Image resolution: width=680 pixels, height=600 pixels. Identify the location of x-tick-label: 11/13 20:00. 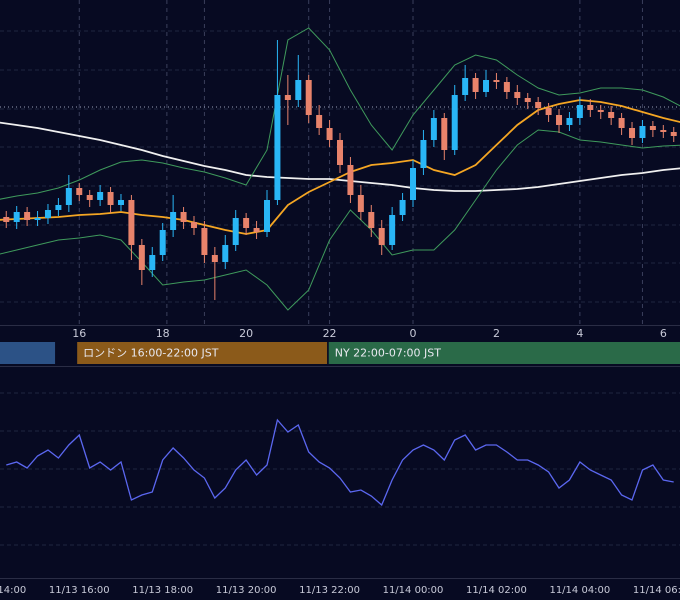
(246, 590).